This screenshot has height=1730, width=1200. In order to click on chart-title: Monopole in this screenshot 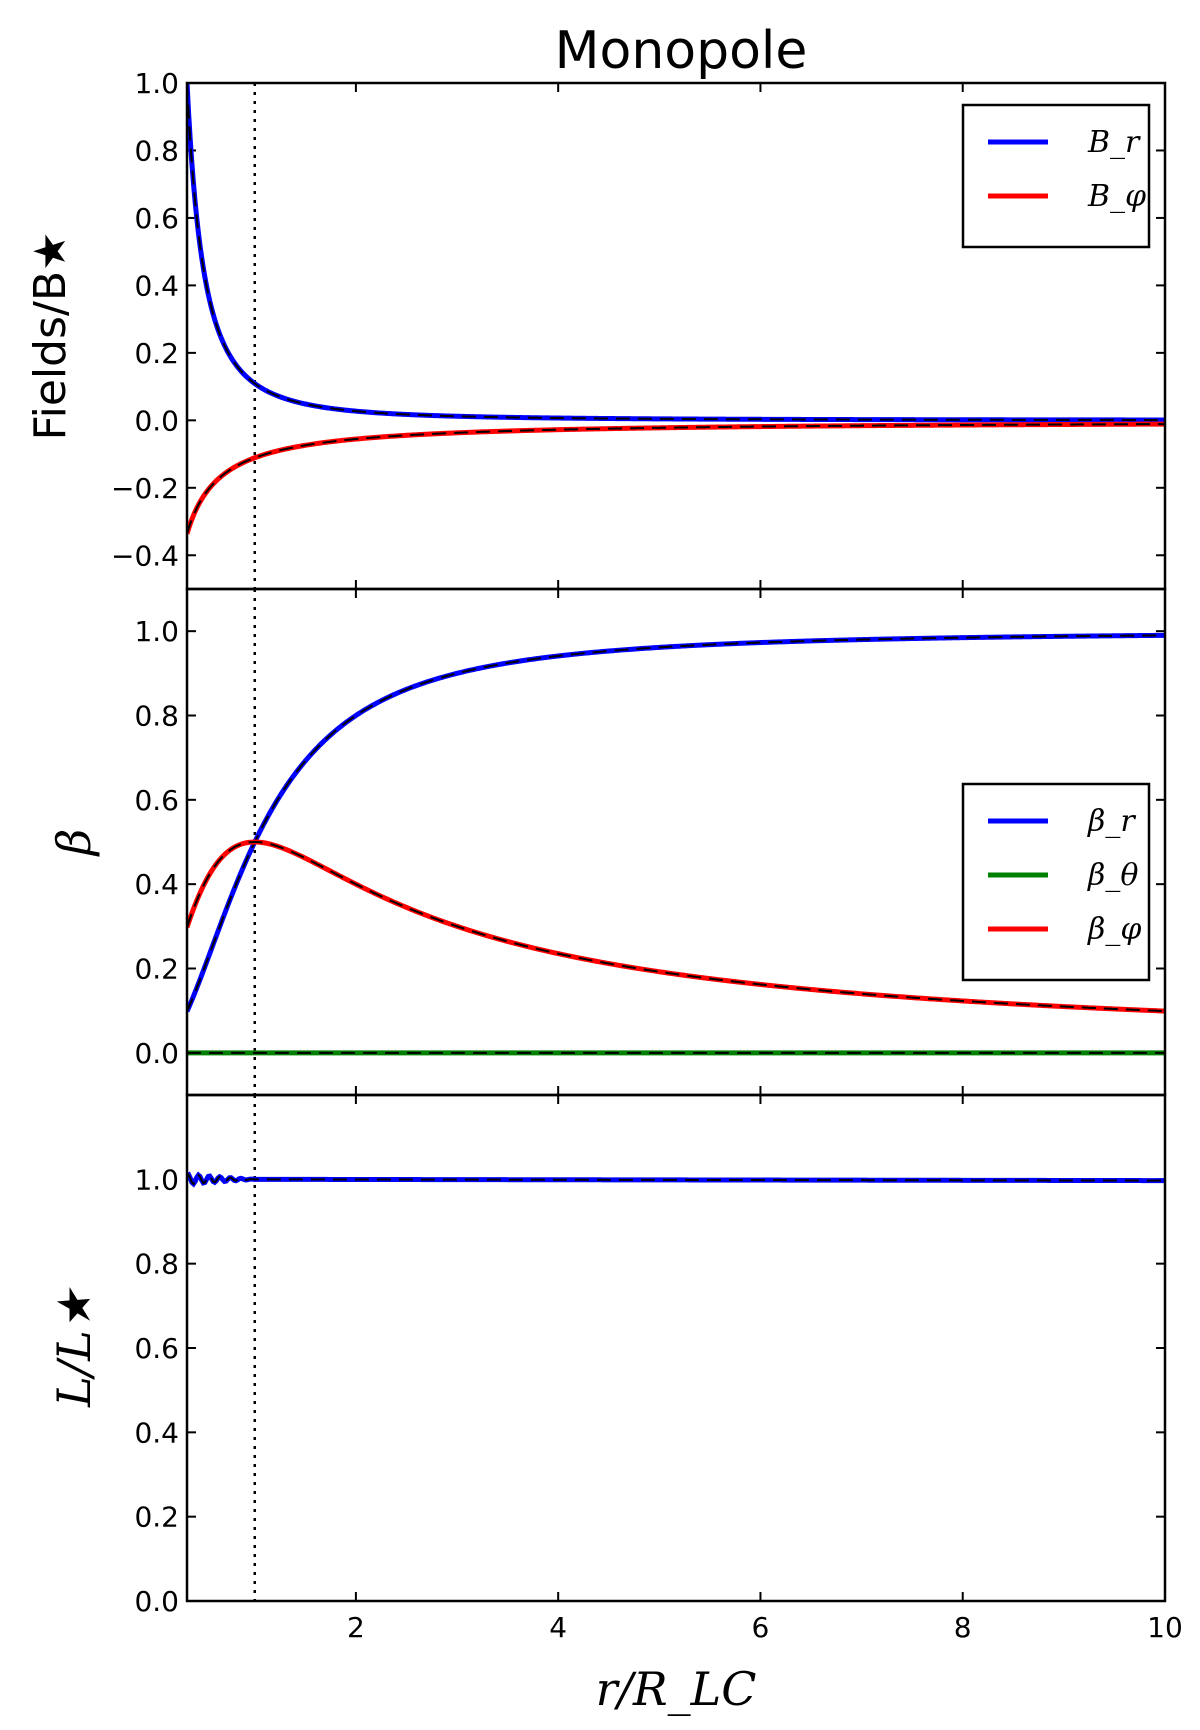, I will do `click(681, 51)`.